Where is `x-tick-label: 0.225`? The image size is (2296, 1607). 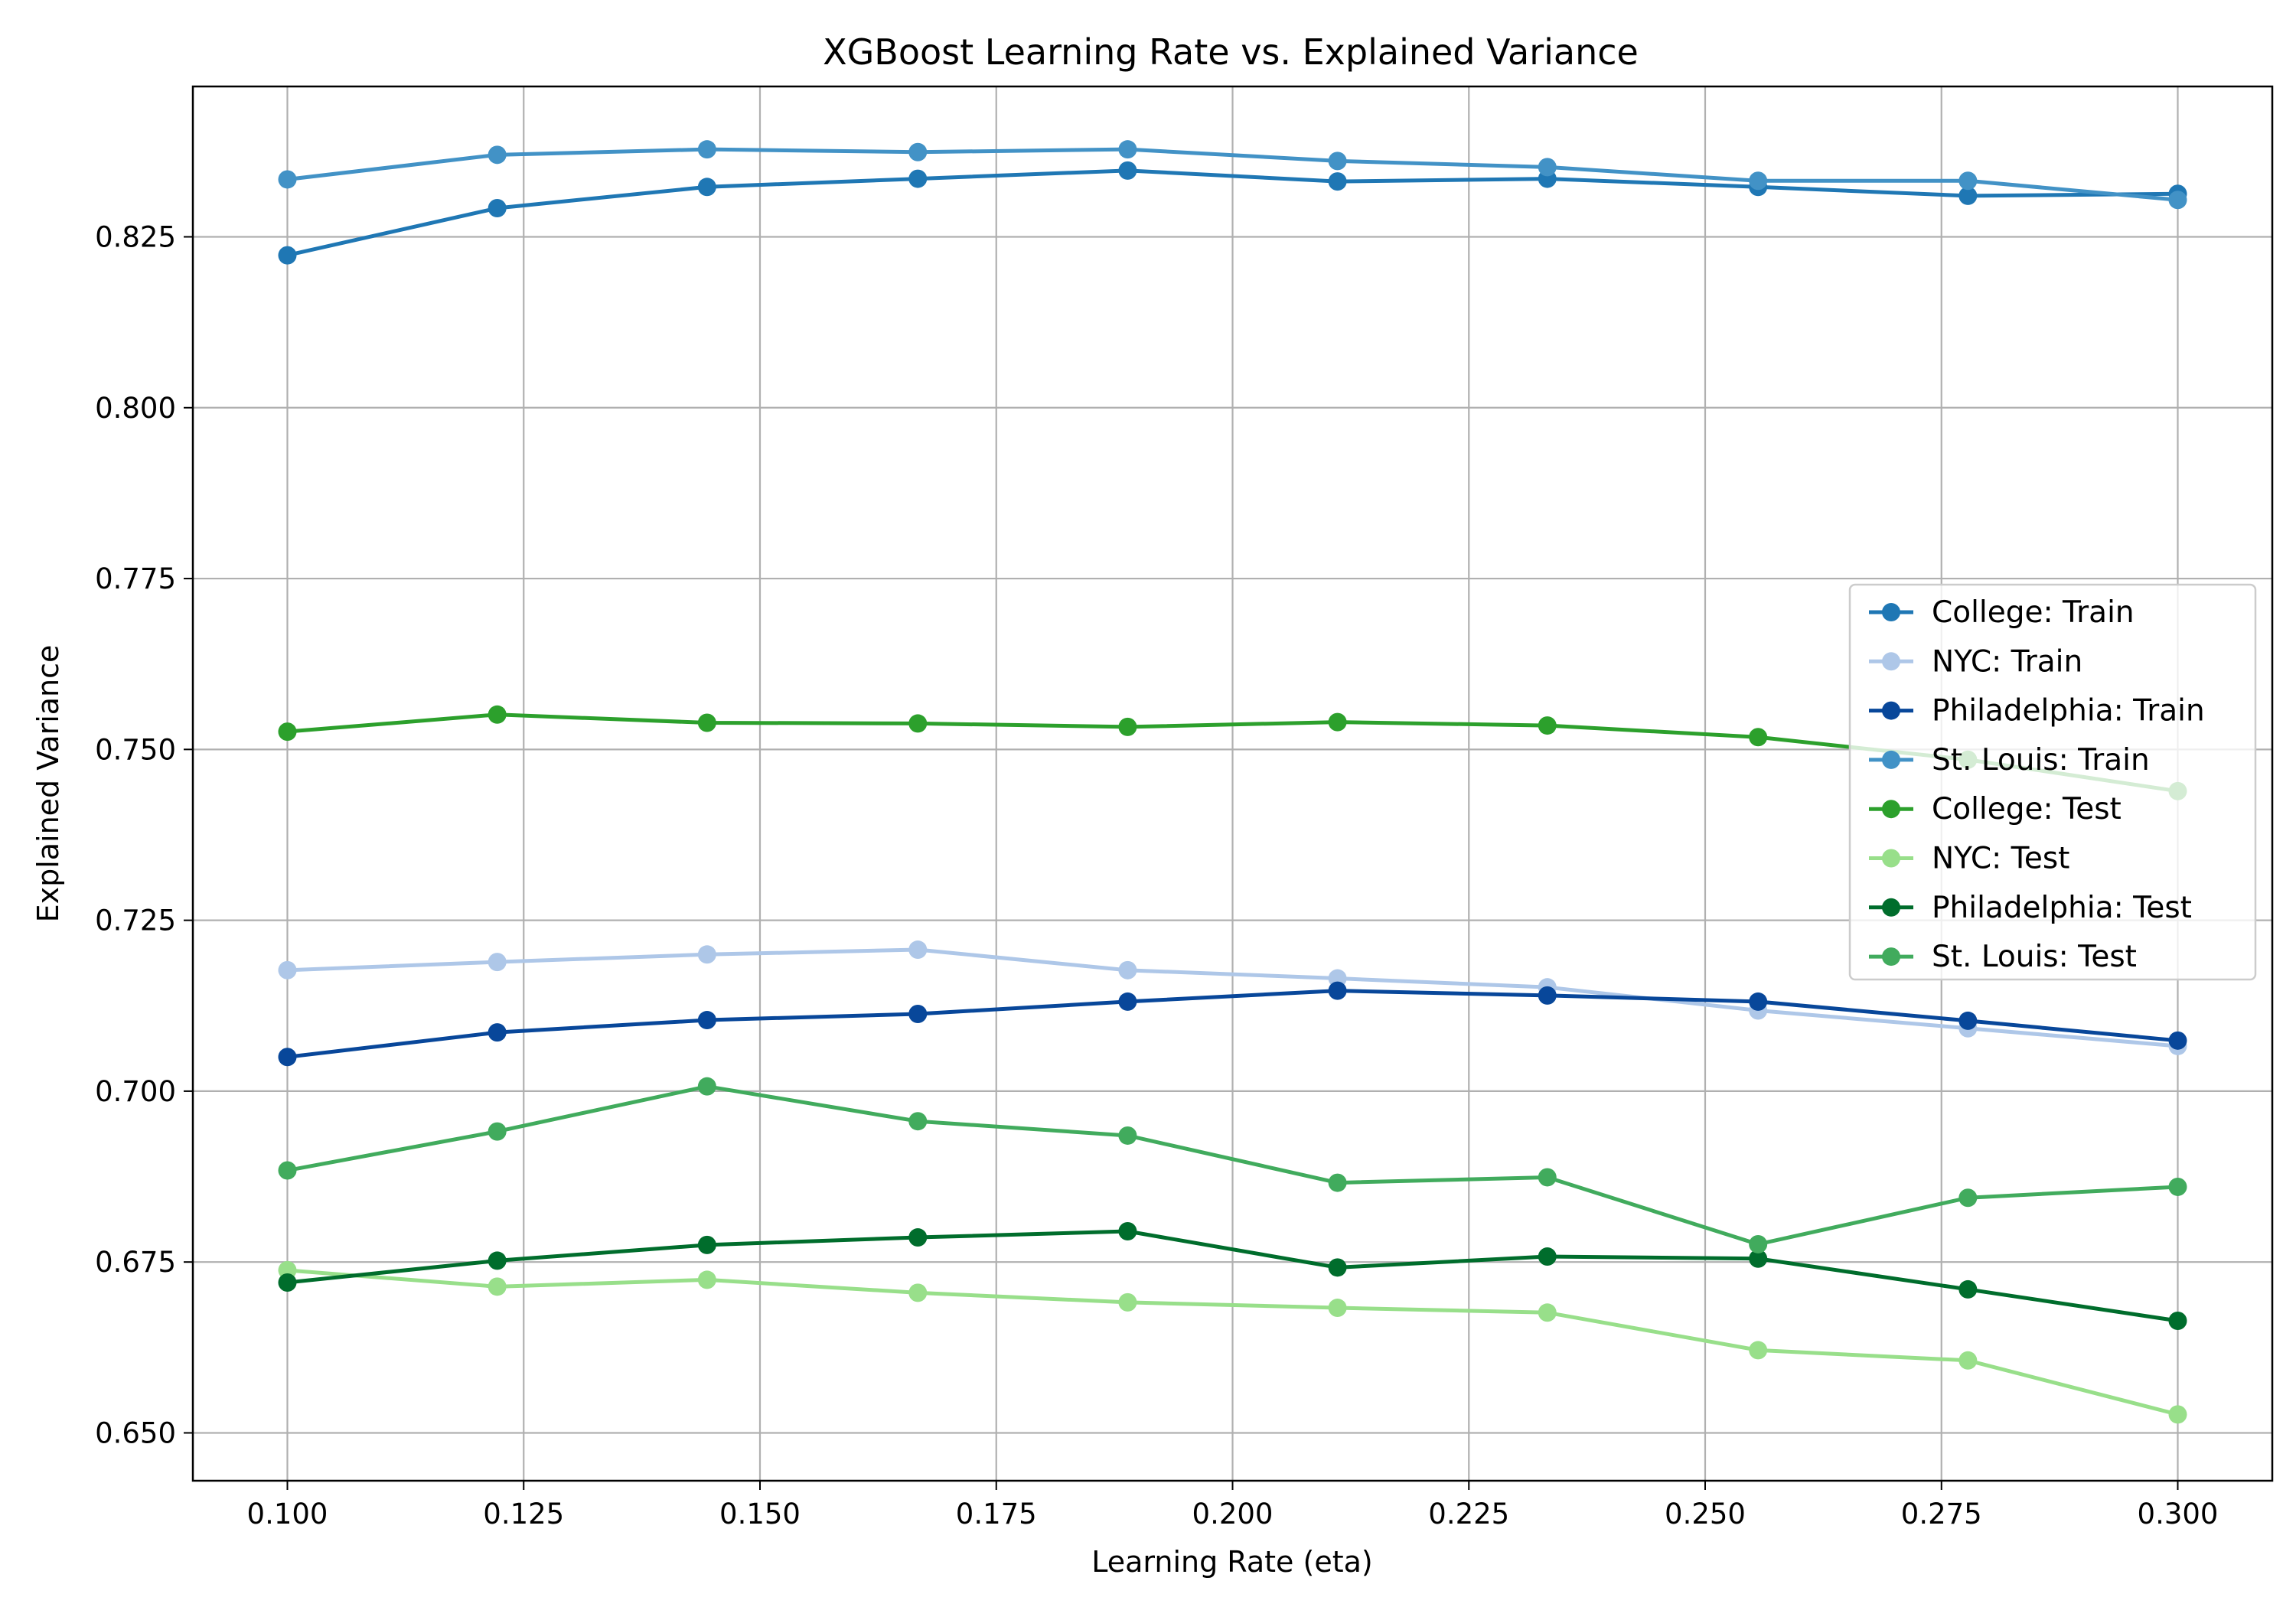
x-tick-label: 0.225 is located at coordinates (1468, 1514).